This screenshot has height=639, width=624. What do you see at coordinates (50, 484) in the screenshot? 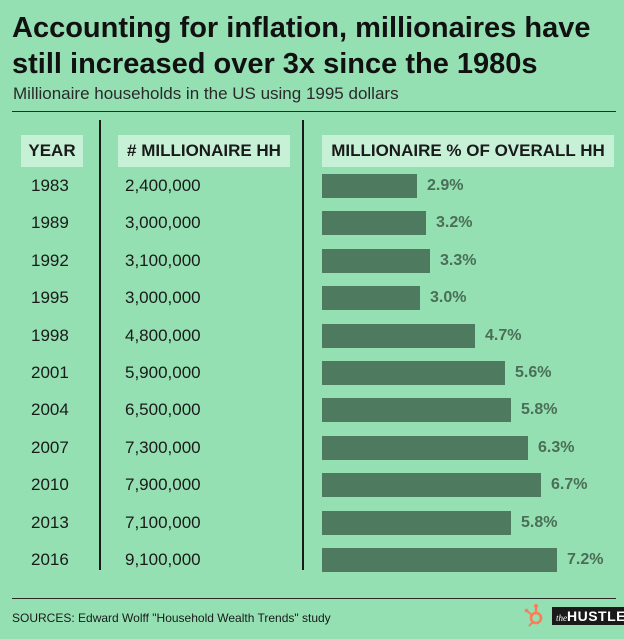
I see `year-cell: 2010` at bounding box center [50, 484].